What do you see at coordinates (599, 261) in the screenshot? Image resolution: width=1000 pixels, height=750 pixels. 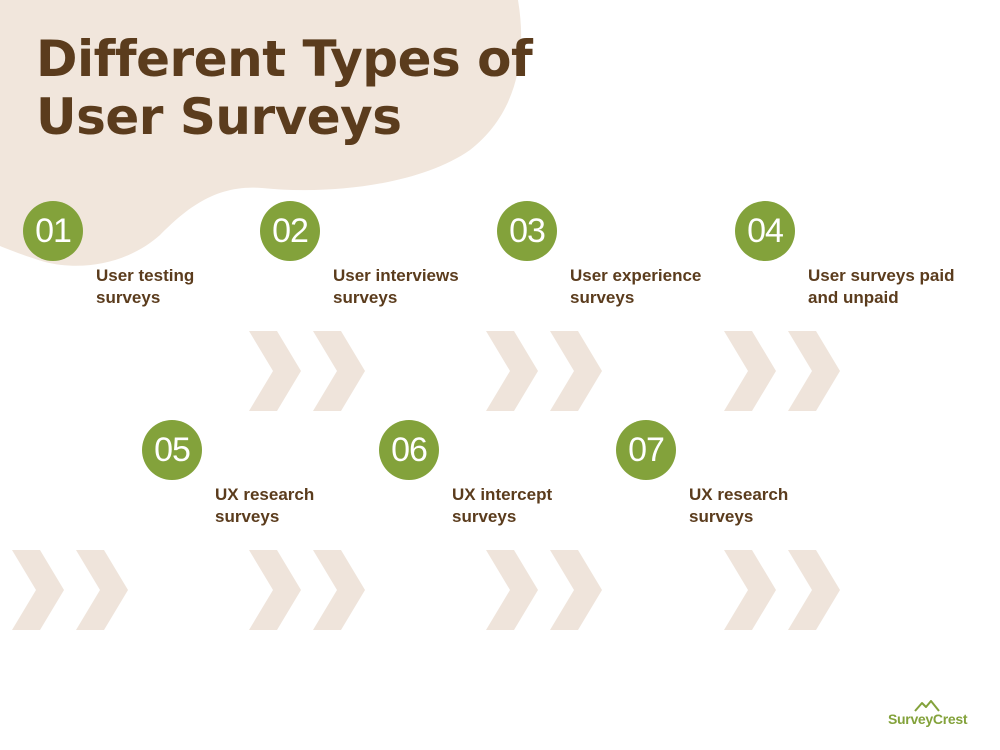 I see `step-03: 03 User experience surveys` at bounding box center [599, 261].